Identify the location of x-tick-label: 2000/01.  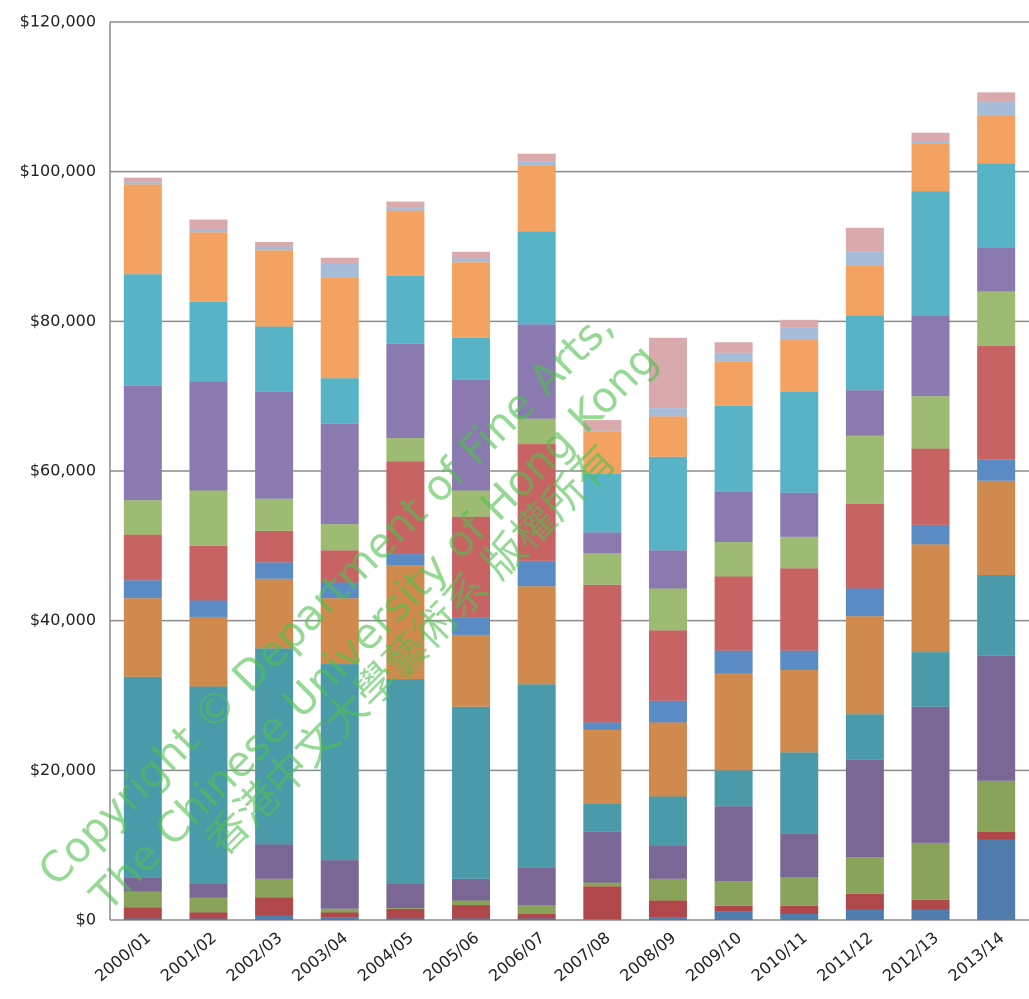
(122, 956).